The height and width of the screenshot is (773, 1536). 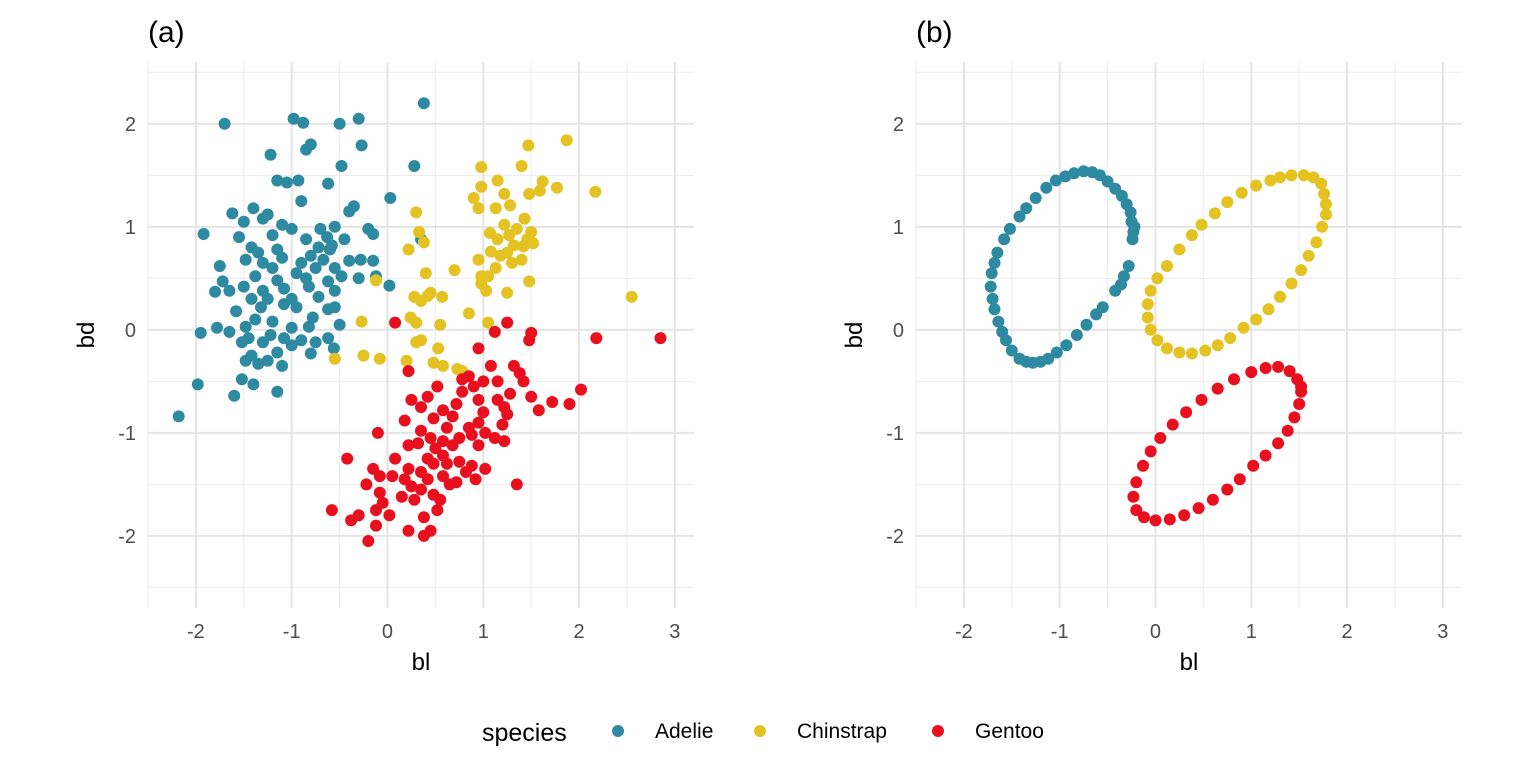 I want to click on series-gentoo, so click(x=1217, y=443).